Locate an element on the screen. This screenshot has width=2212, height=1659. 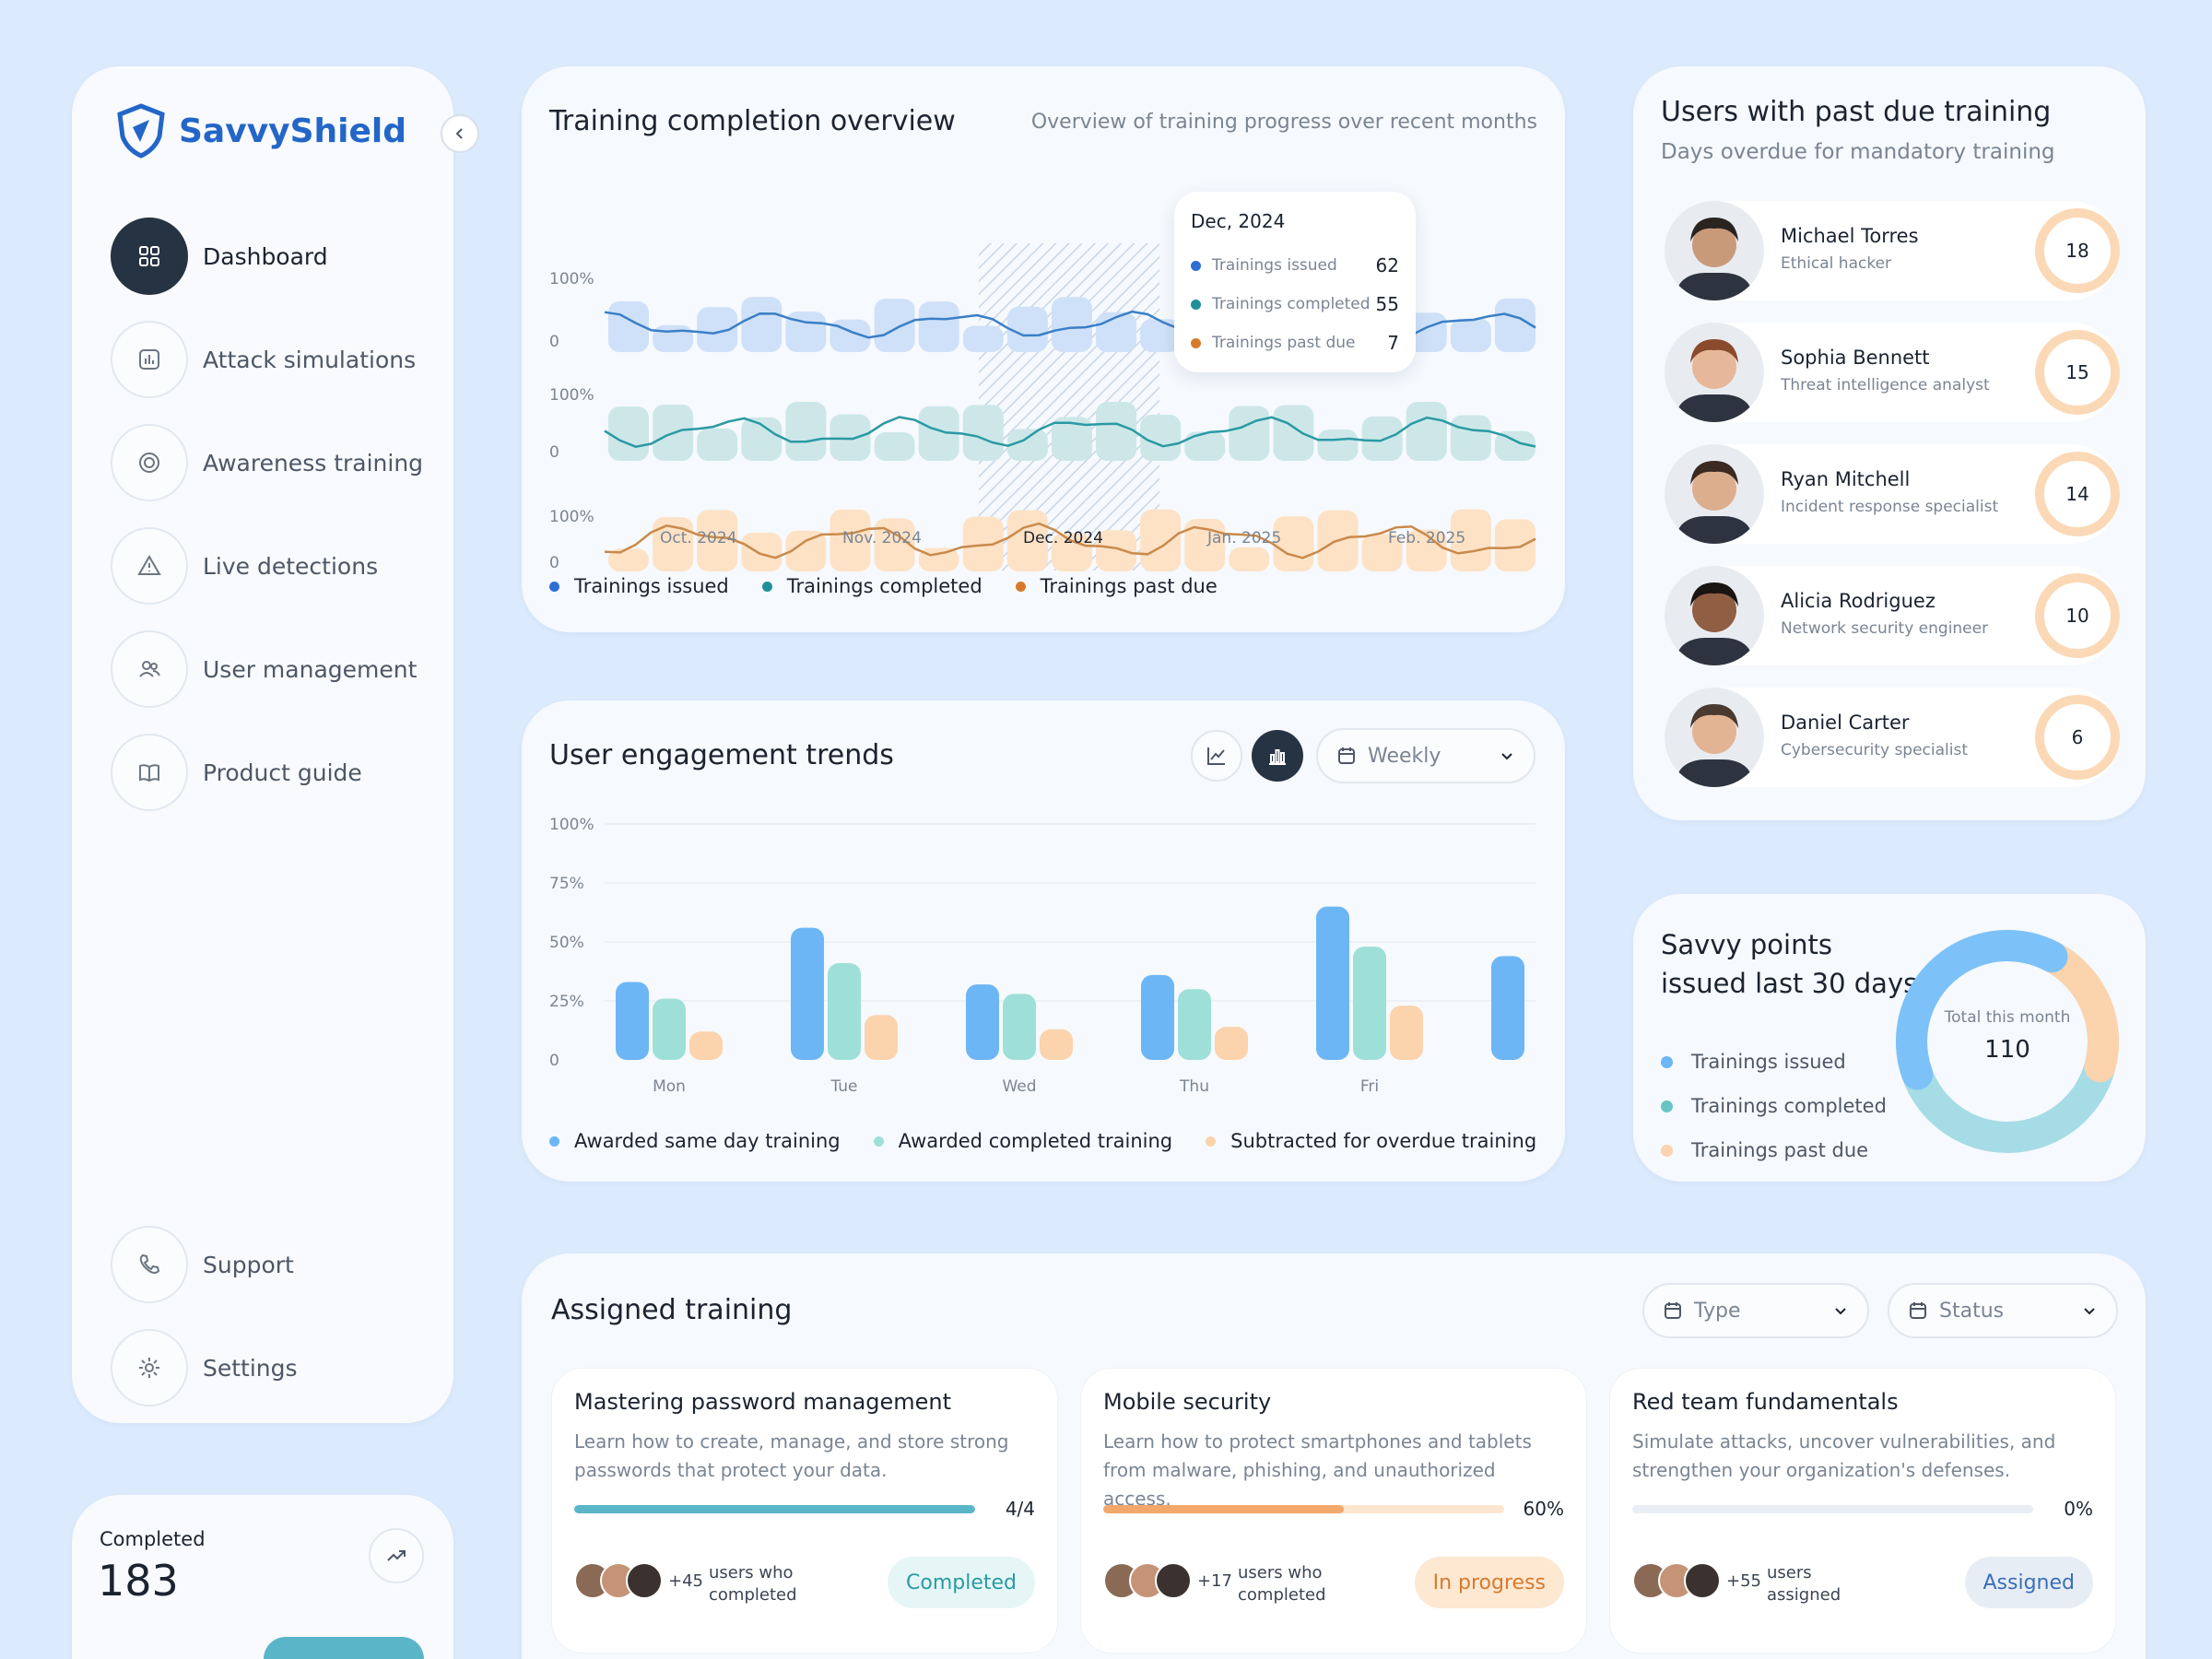
donut-total-value: 110 is located at coordinates (2007, 1050).